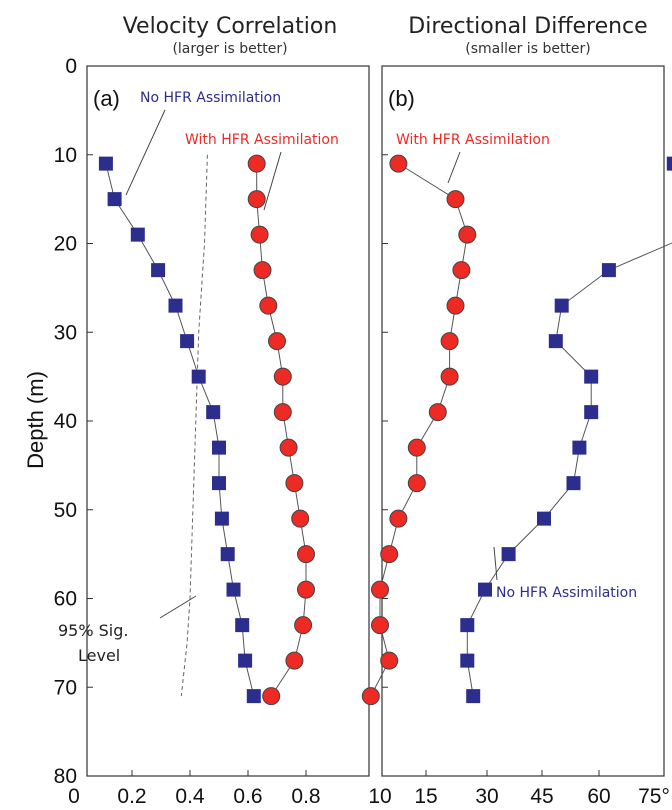  I want to click on chart-a-panel-label: (a), so click(106, 98).